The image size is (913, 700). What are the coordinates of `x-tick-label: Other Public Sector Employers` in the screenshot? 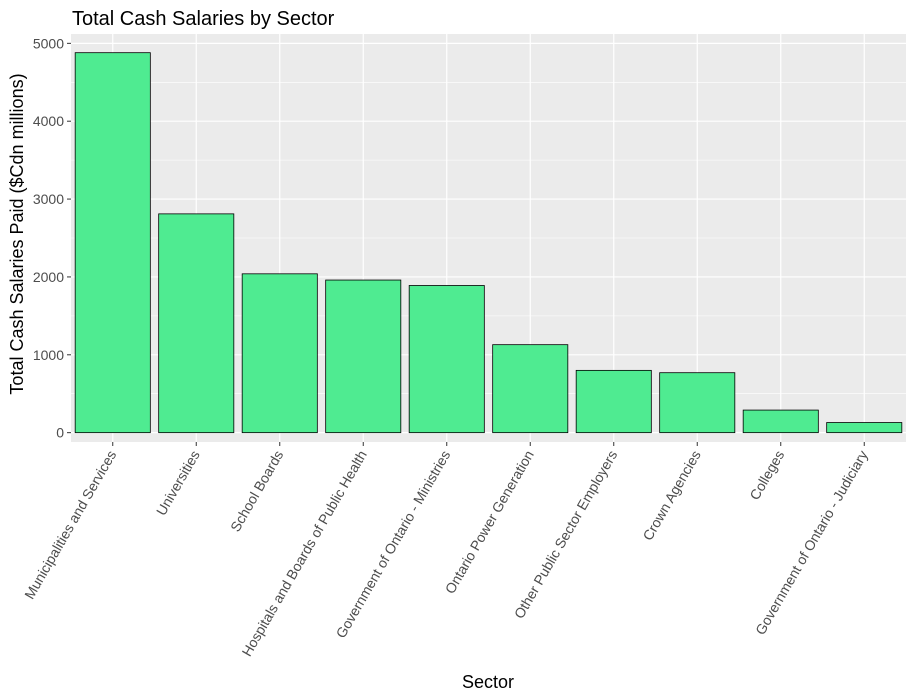 It's located at (566, 535).